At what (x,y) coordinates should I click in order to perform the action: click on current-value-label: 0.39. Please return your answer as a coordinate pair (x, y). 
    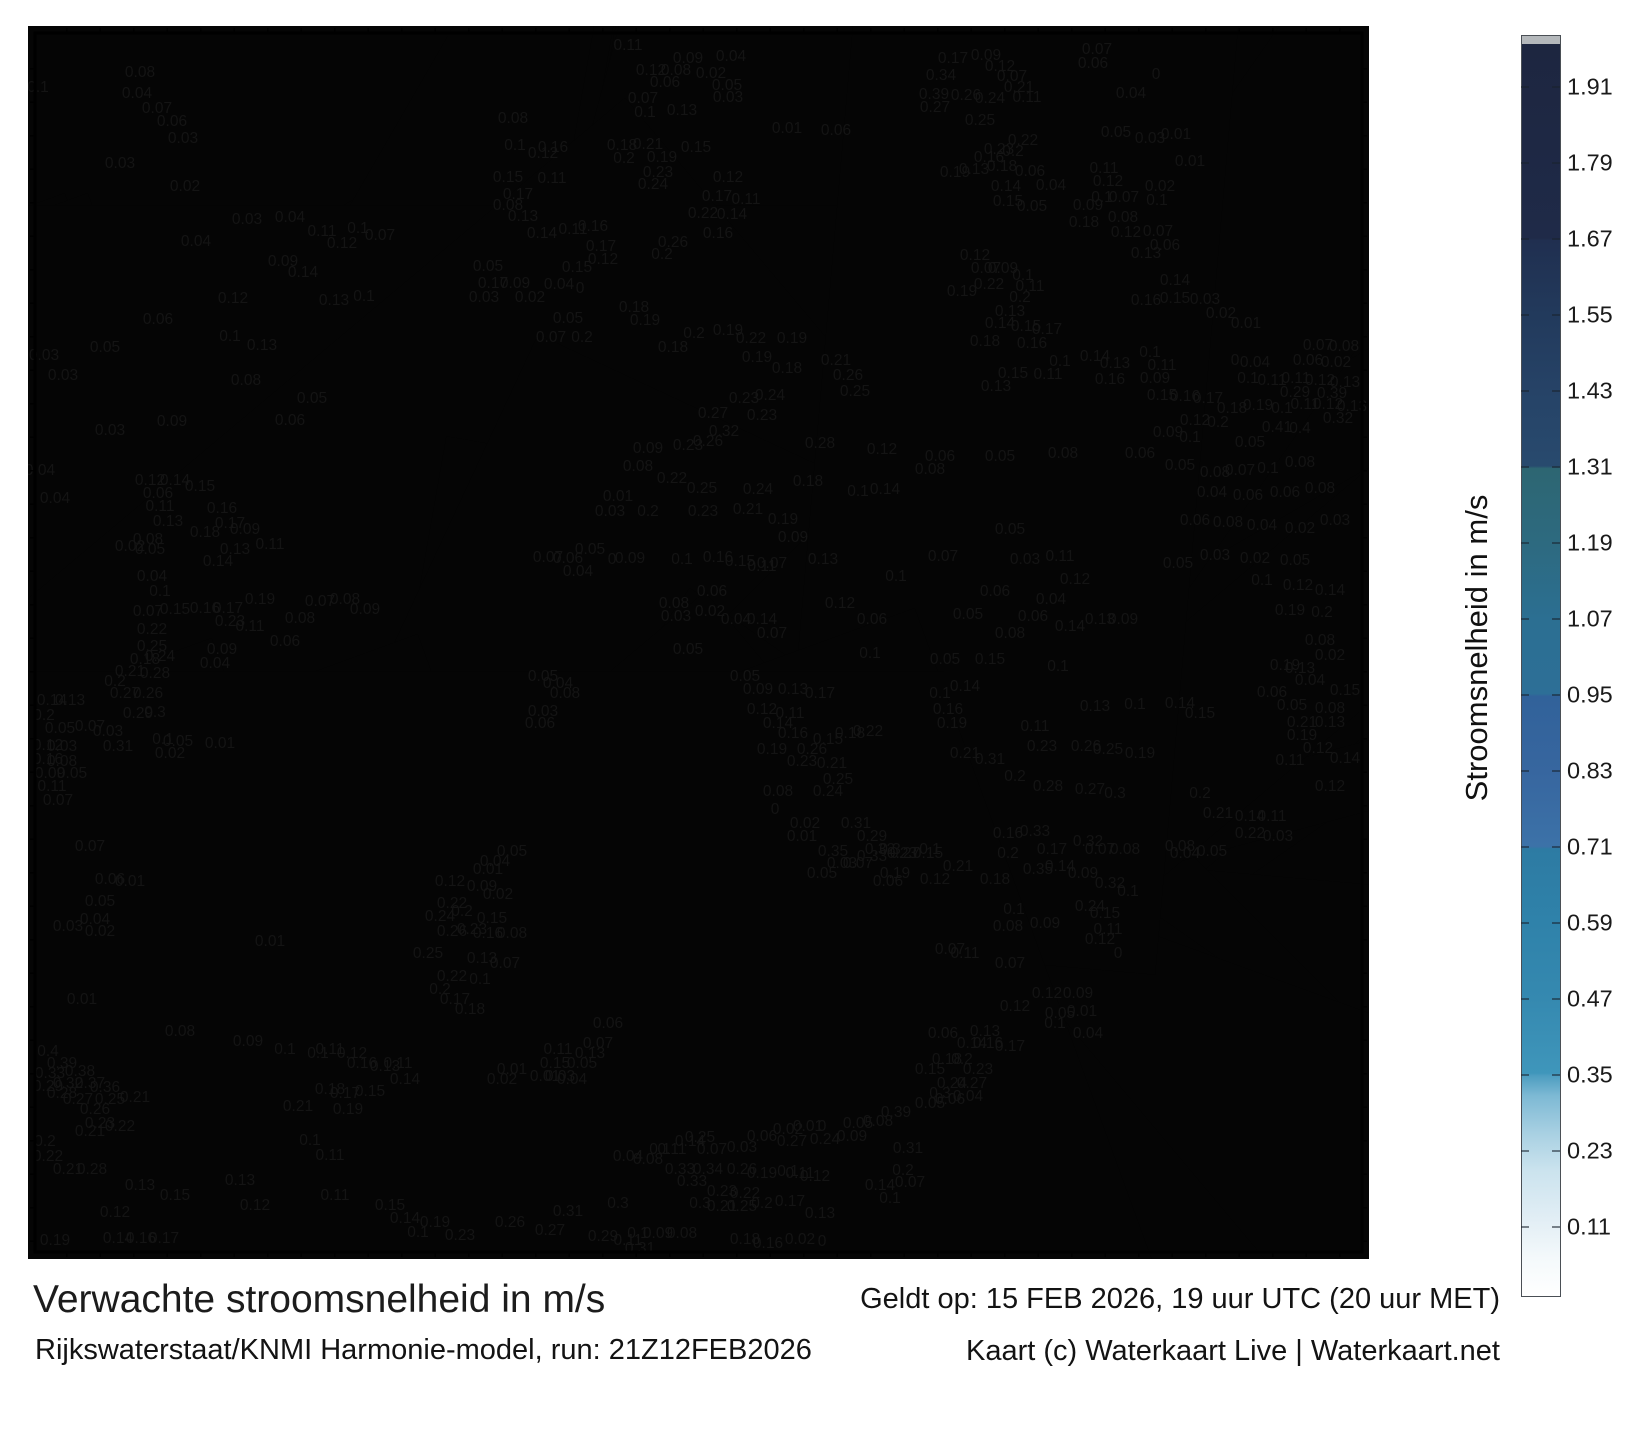
    Looking at the image, I should click on (1332, 393).